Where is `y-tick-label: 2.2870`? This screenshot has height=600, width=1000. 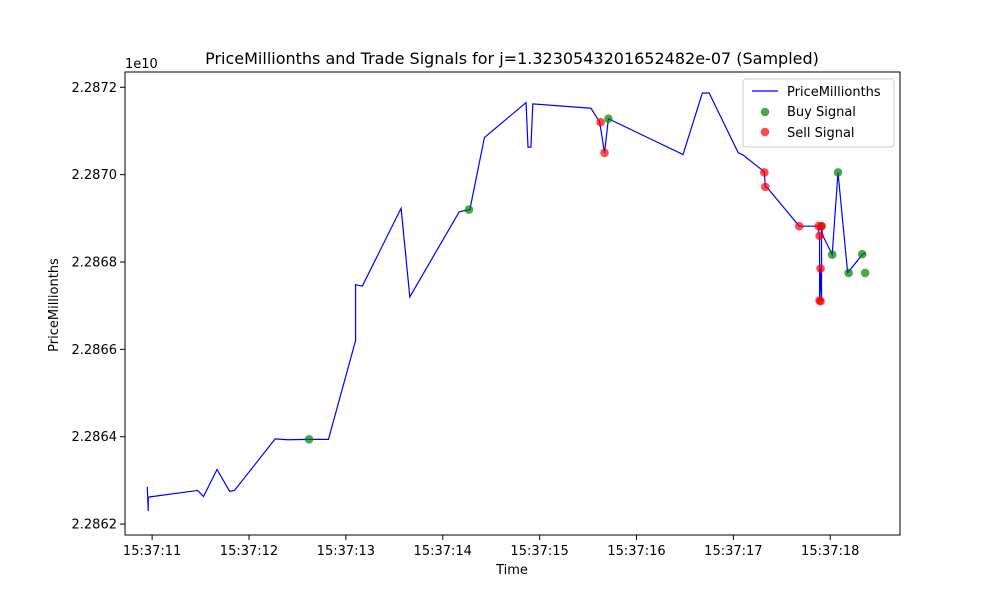 y-tick-label: 2.2870 is located at coordinates (95, 175).